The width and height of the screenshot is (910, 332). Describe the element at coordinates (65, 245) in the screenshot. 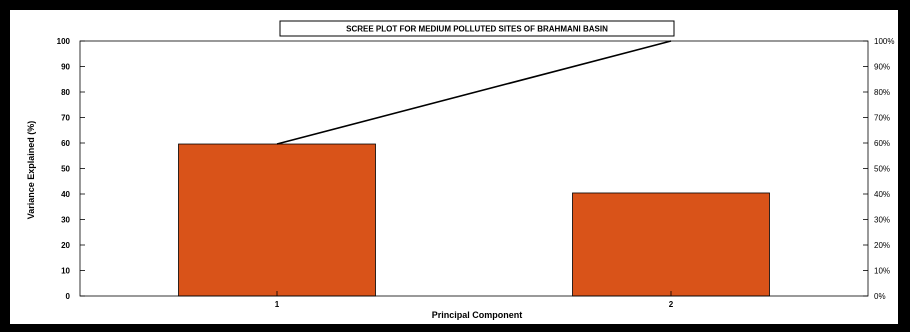

I see `y-tick-label: 20` at that location.